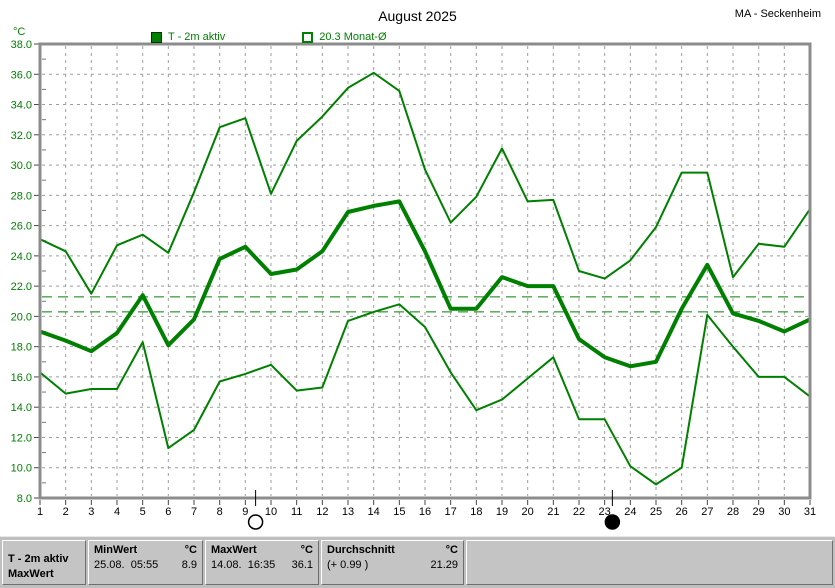 Image resolution: width=835 pixels, height=588 pixels. I want to click on x-tick-label: 23, so click(605, 512).